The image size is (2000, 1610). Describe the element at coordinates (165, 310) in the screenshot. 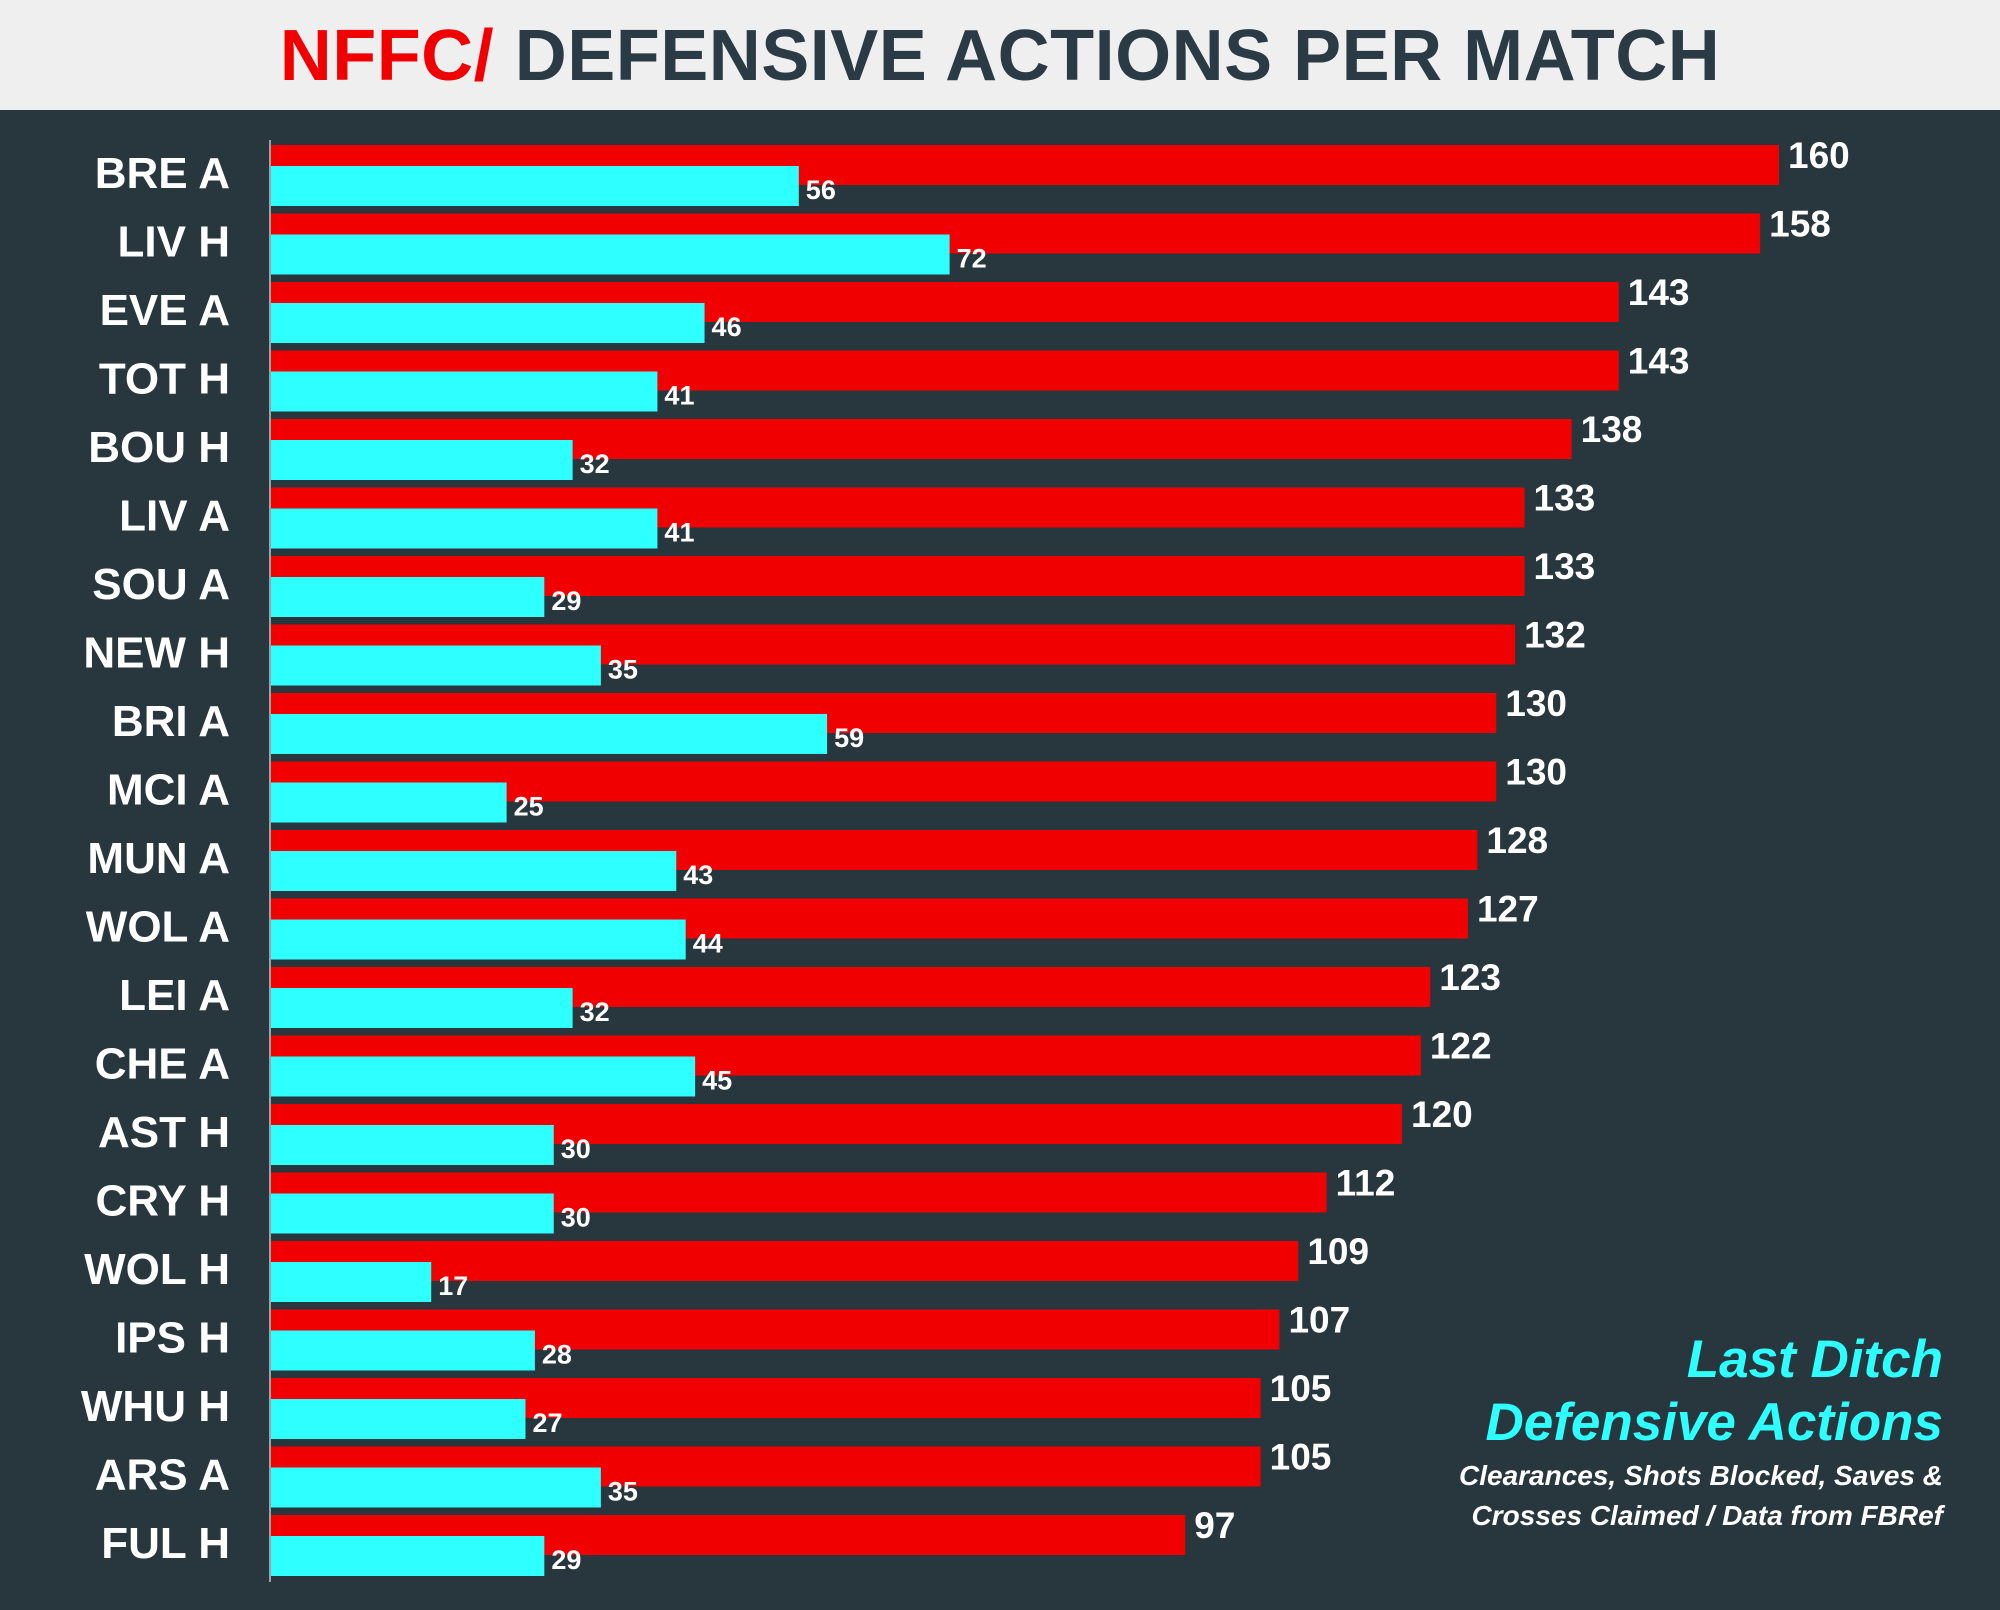

I see `category-label: EVE A` at that location.